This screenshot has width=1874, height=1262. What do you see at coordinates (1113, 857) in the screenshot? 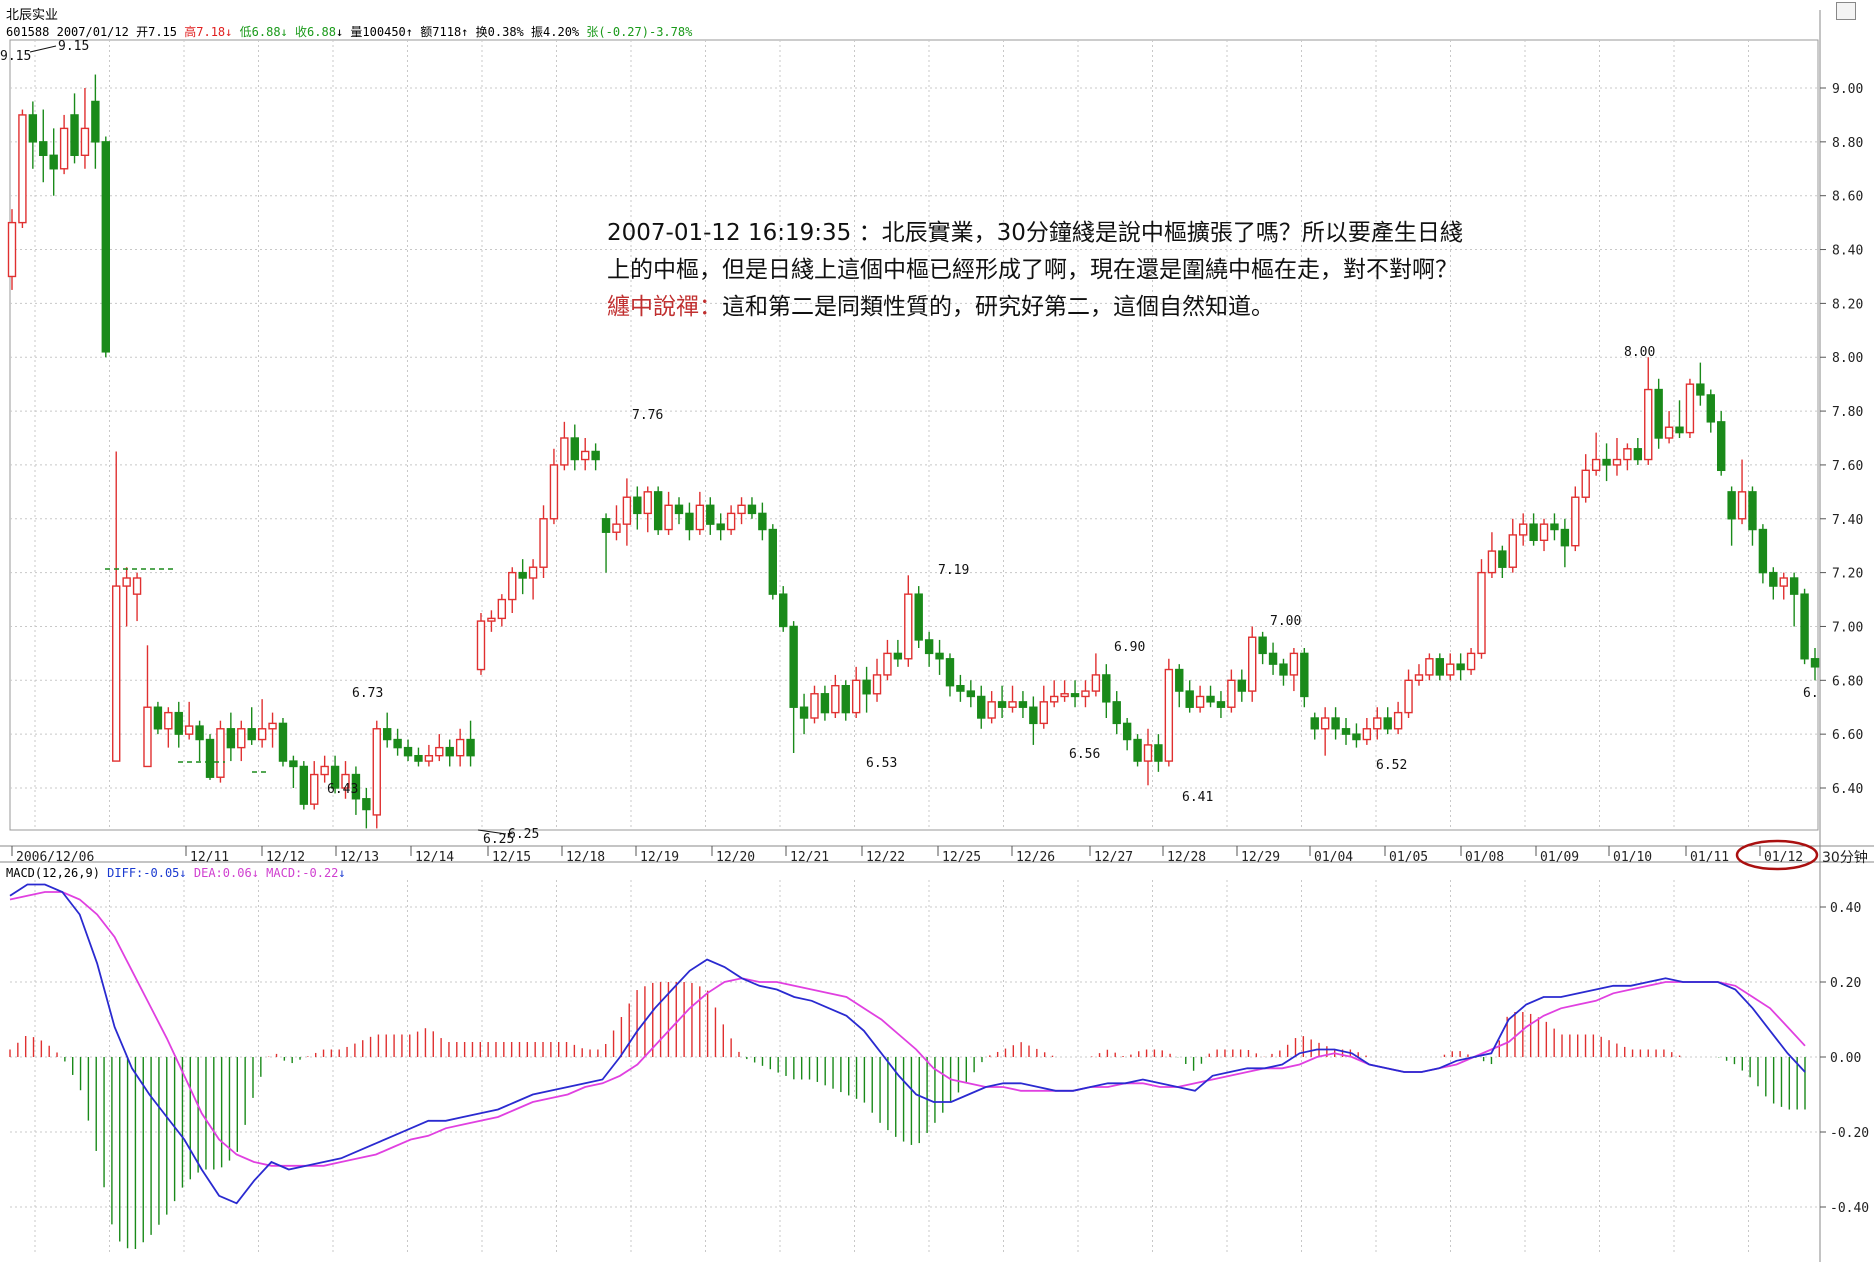
I see `time-tick-label: 12/27` at bounding box center [1113, 857].